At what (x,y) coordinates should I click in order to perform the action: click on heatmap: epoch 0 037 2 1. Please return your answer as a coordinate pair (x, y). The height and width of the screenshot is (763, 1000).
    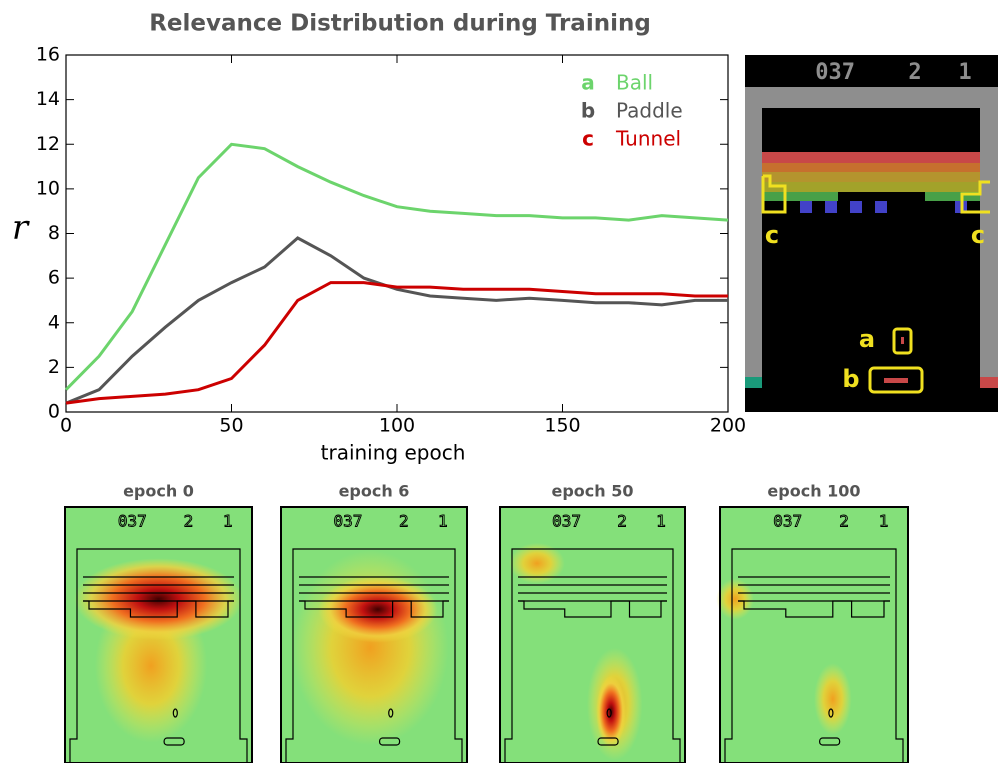
    Looking at the image, I should click on (158, 622).